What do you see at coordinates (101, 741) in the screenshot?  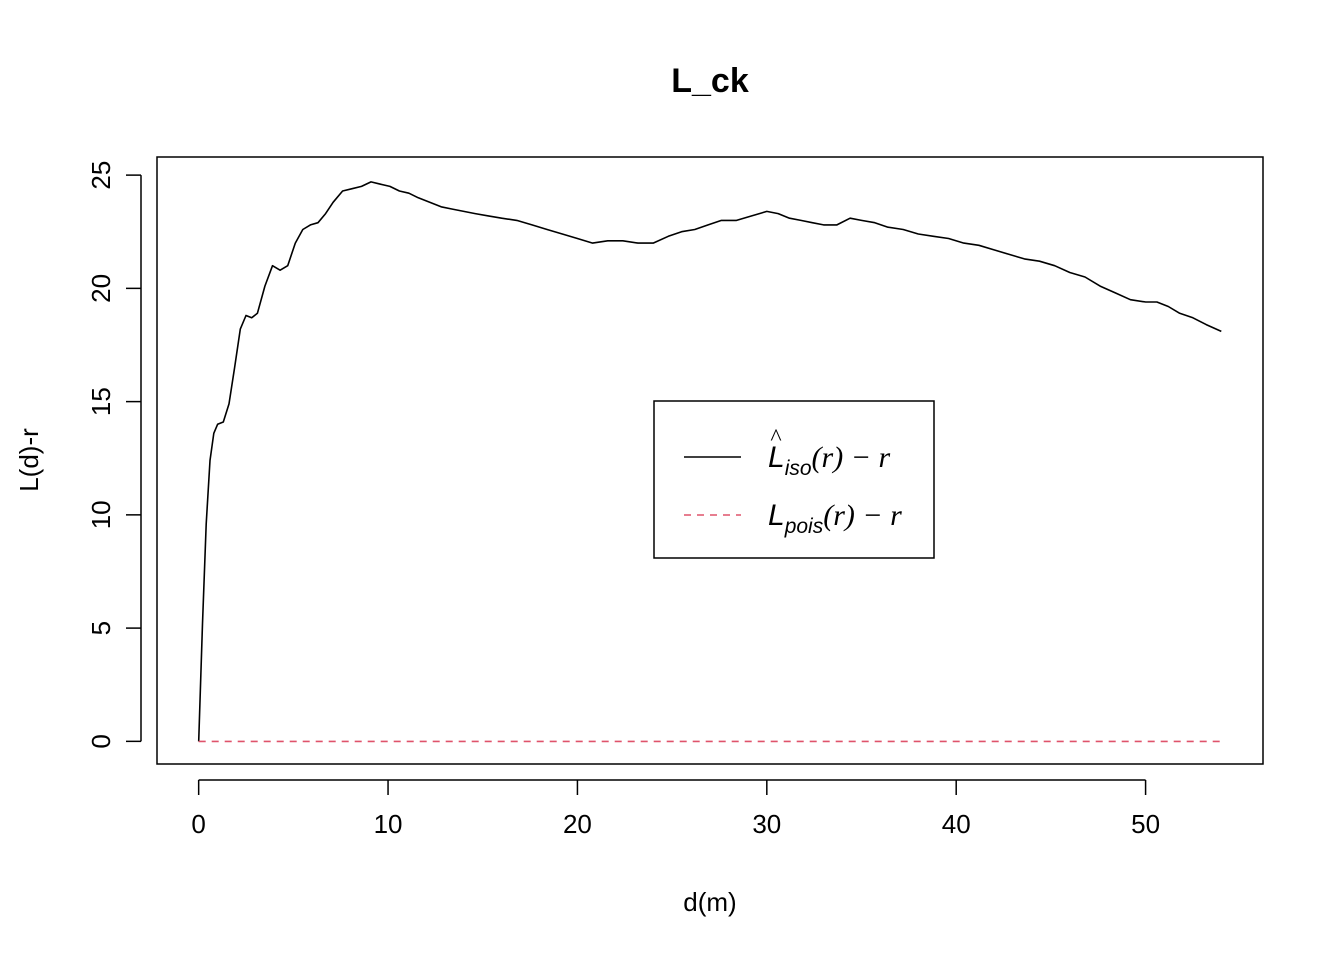 I see `y-tick-label: 0` at bounding box center [101, 741].